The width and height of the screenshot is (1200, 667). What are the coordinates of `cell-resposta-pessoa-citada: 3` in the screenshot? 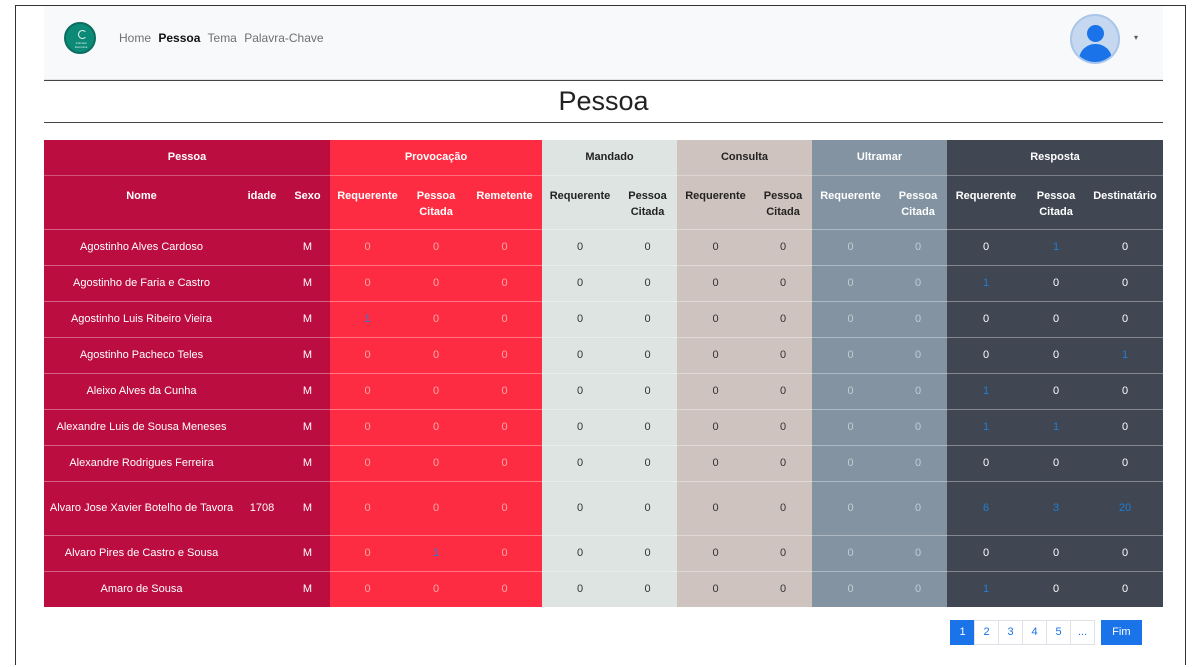 It's located at (1056, 507).